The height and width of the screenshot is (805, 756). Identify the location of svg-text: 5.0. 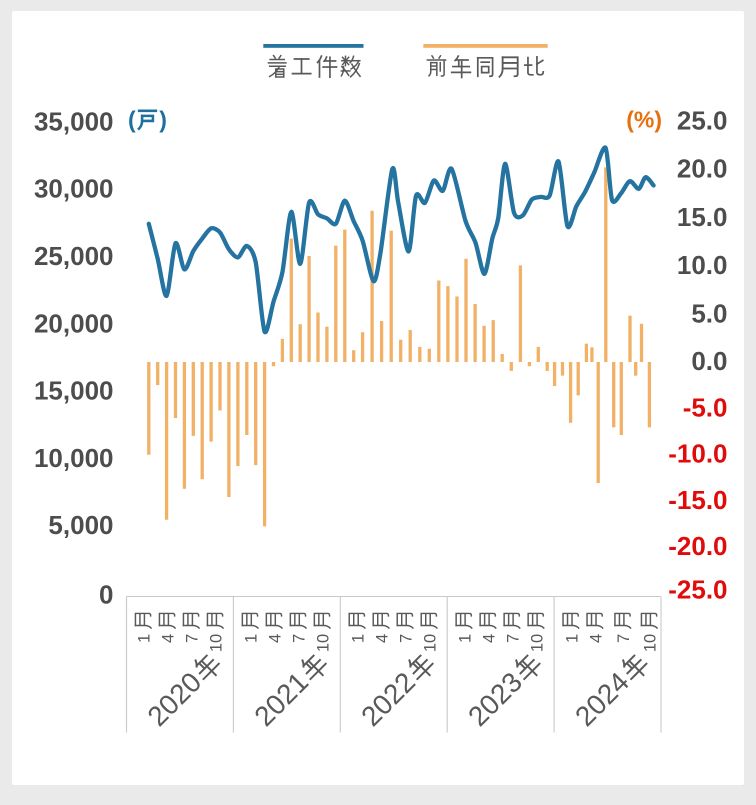
(709, 313).